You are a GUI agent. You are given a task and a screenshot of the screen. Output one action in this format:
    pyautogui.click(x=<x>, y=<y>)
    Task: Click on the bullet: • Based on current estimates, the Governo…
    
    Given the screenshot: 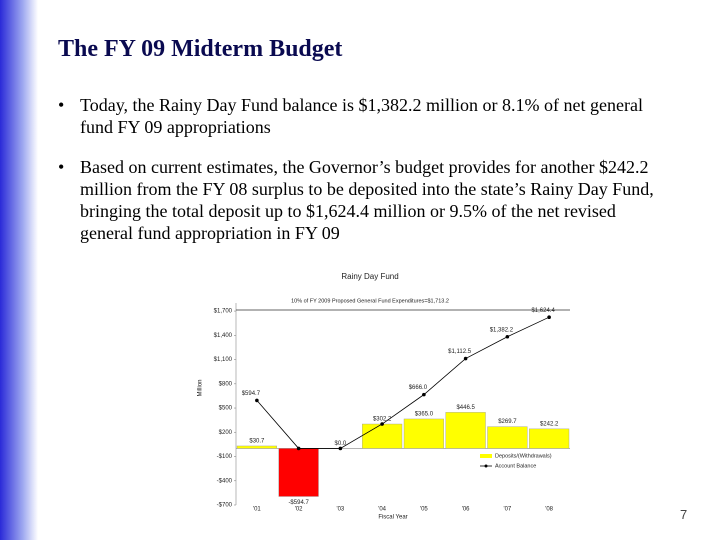 What is the action you would take?
    pyautogui.click(x=363, y=200)
    